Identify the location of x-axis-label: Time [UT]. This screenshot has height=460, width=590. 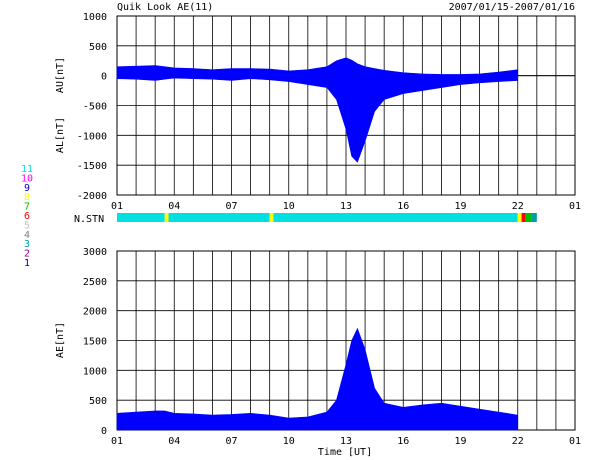
(345, 452).